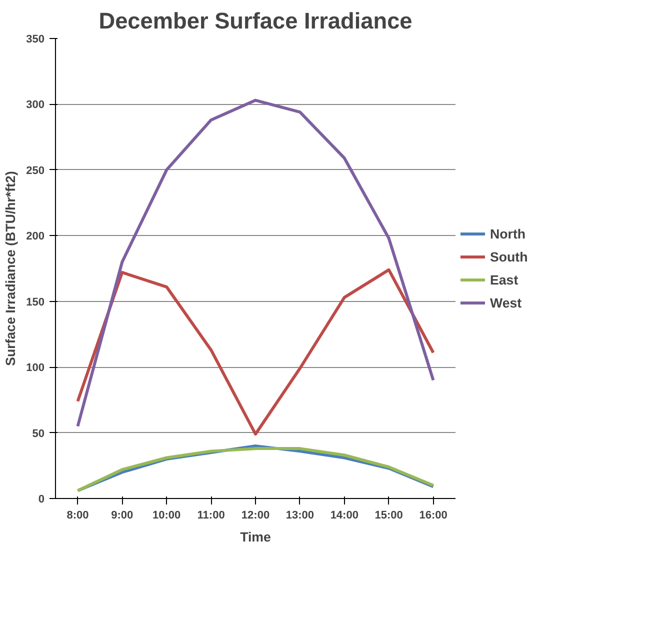  Describe the element at coordinates (211, 516) in the screenshot. I see `x-tick-label: 11:00` at that location.